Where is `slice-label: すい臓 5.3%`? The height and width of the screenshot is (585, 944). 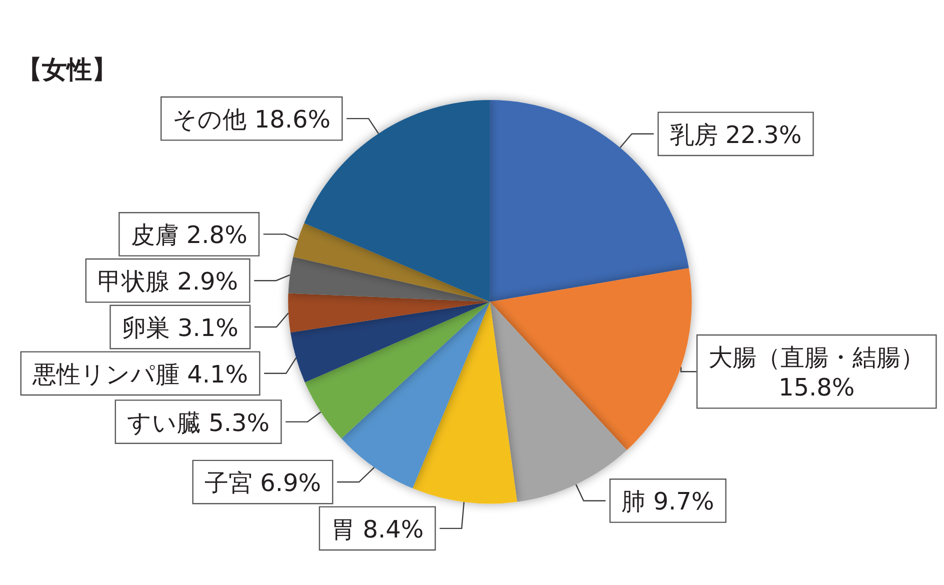
slice-label: すい臓 5.3% is located at coordinates (198, 422).